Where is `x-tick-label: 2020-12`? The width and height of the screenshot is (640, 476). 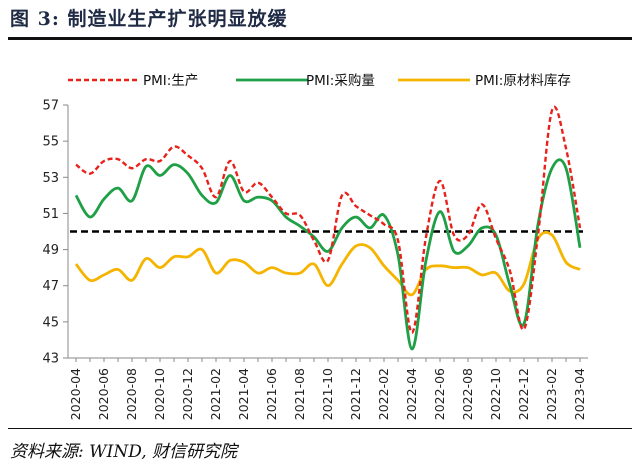 x-tick-label: 2020-12 is located at coordinates (187, 394).